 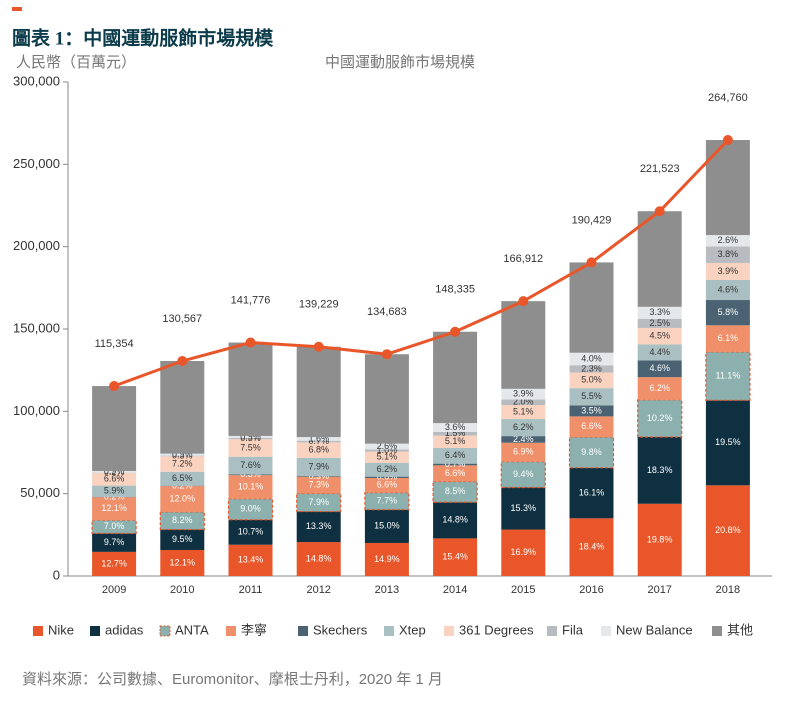 I want to click on data-label: 6.9%, so click(x=523, y=452).